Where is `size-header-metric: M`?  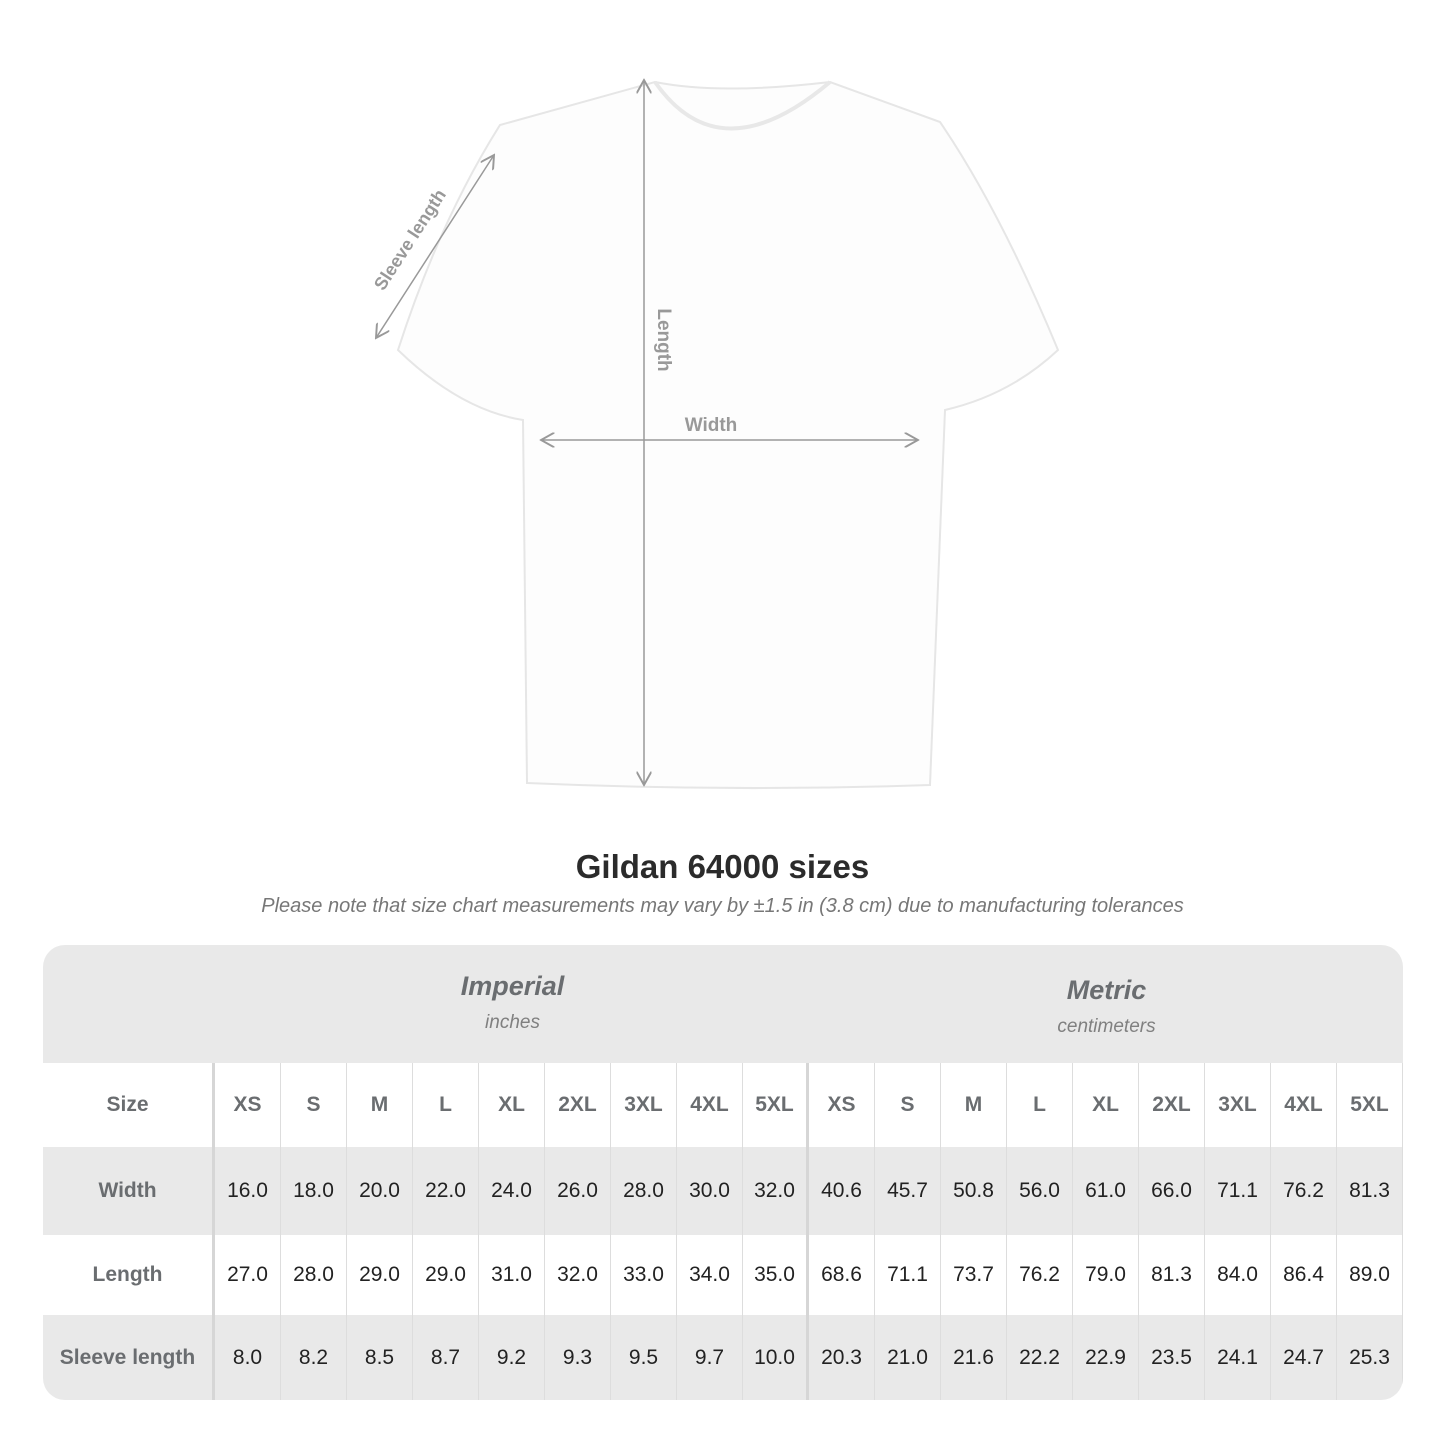 size-header-metric: M is located at coordinates (974, 1105).